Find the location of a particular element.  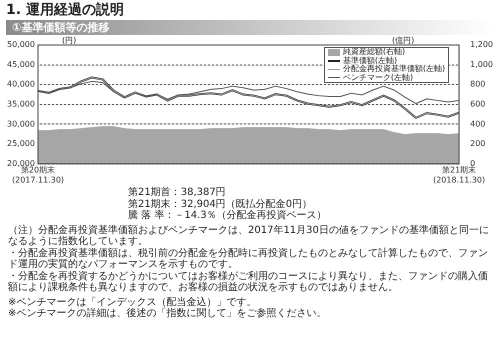

text: 第21期末：32,904円（既払分配金0円） is located at coordinates (220, 204).